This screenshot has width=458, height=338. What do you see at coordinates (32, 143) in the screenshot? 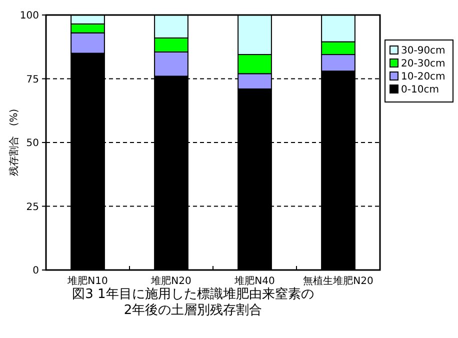
I see `y-tick-label: 50` at bounding box center [32, 143].